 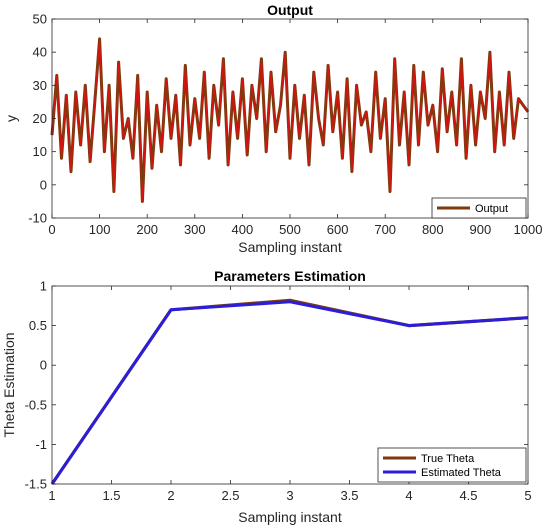 What do you see at coordinates (36, 404) in the screenshot?
I see `y-tick-label: -0.5` at bounding box center [36, 404].